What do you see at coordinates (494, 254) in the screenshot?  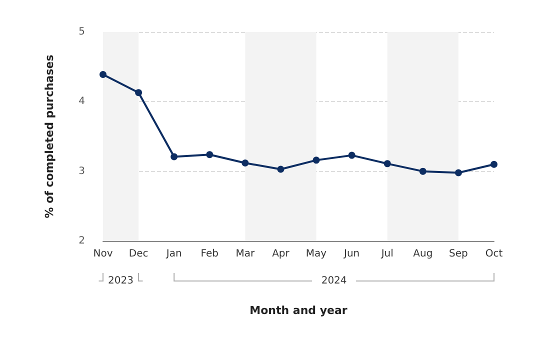 I see `x-tick-label: Oct` at bounding box center [494, 254].